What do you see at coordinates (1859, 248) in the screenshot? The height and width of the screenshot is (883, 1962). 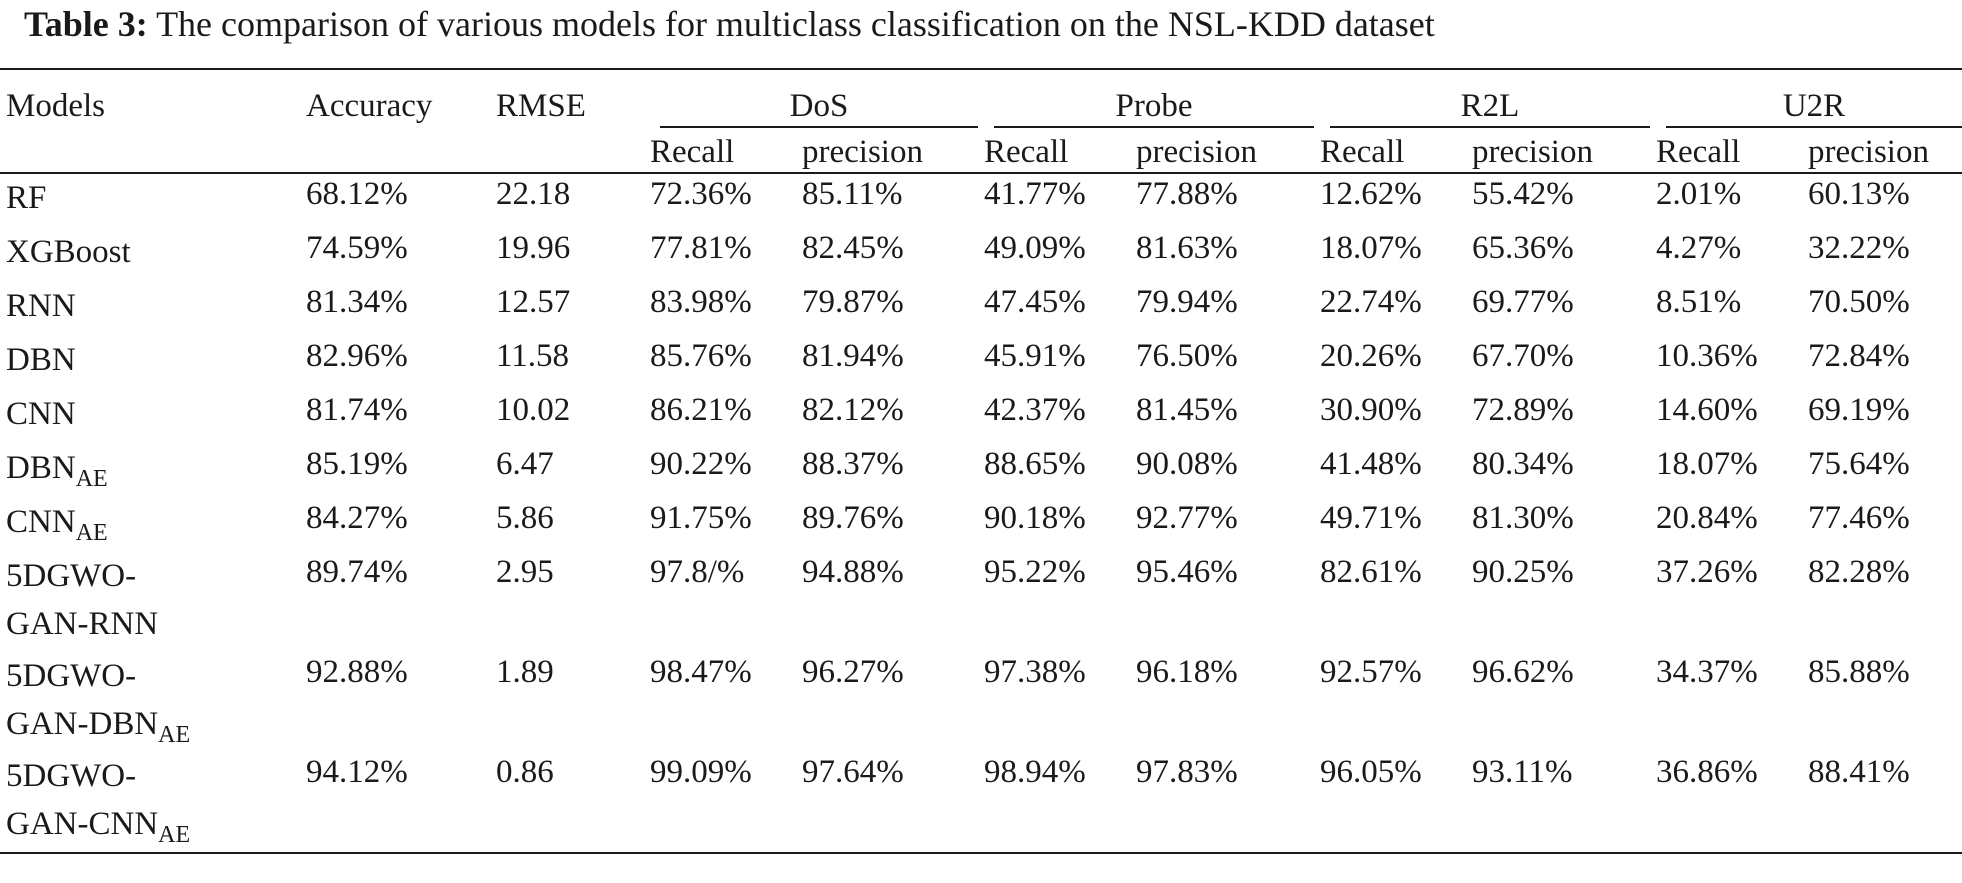 I see `u2r-precision-cell: 32.22%` at bounding box center [1859, 248].